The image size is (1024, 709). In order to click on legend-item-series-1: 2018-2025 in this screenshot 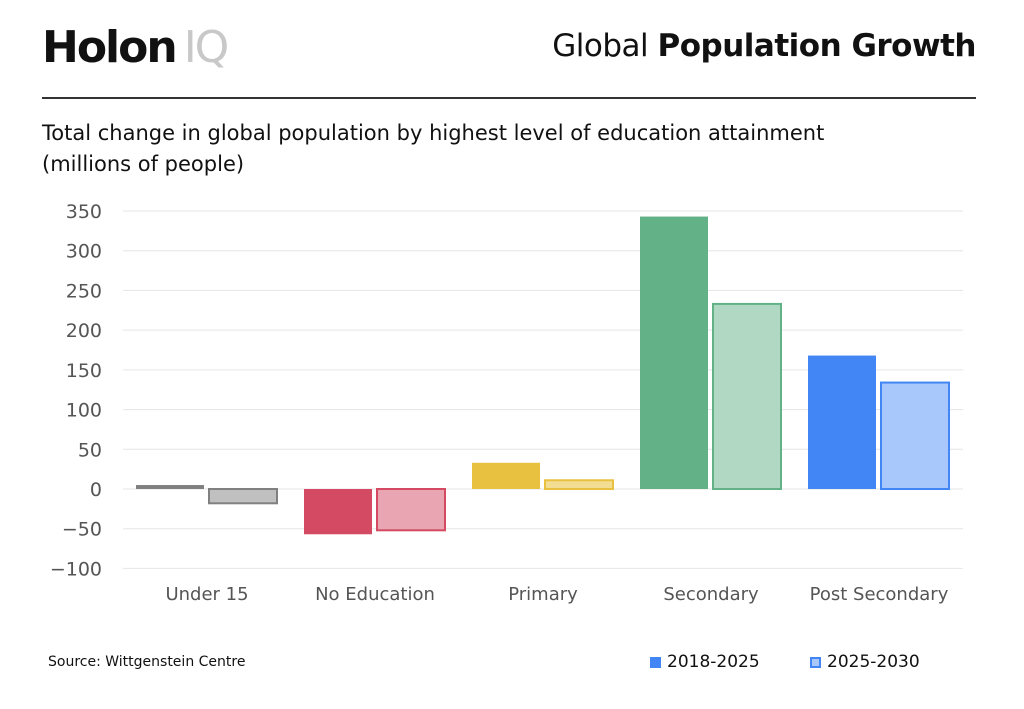, I will do `click(705, 662)`.